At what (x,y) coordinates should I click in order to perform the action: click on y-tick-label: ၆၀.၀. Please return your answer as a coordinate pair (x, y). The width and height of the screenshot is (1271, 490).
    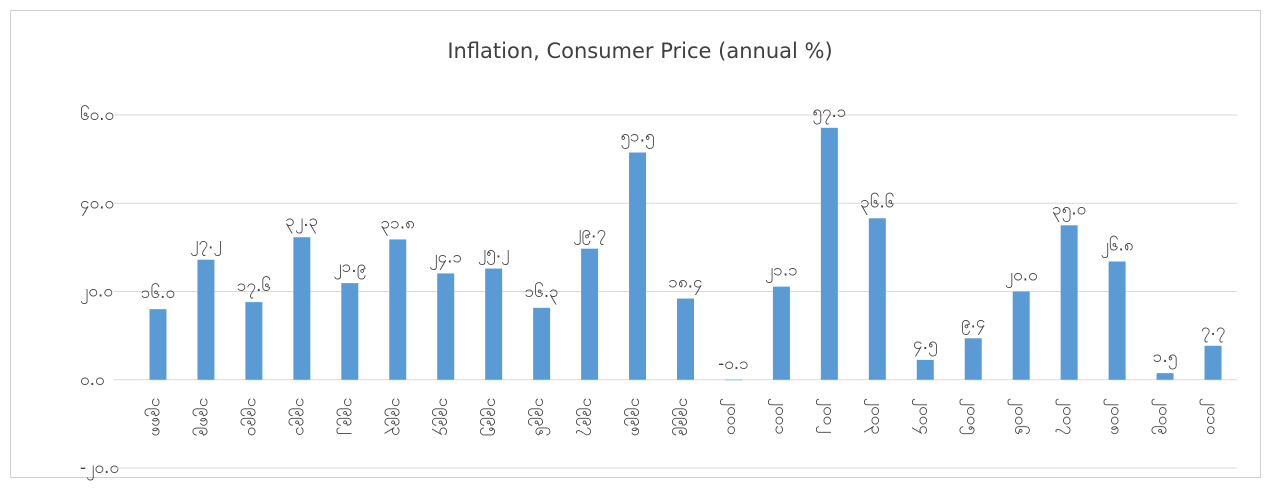
    Looking at the image, I should click on (97, 114).